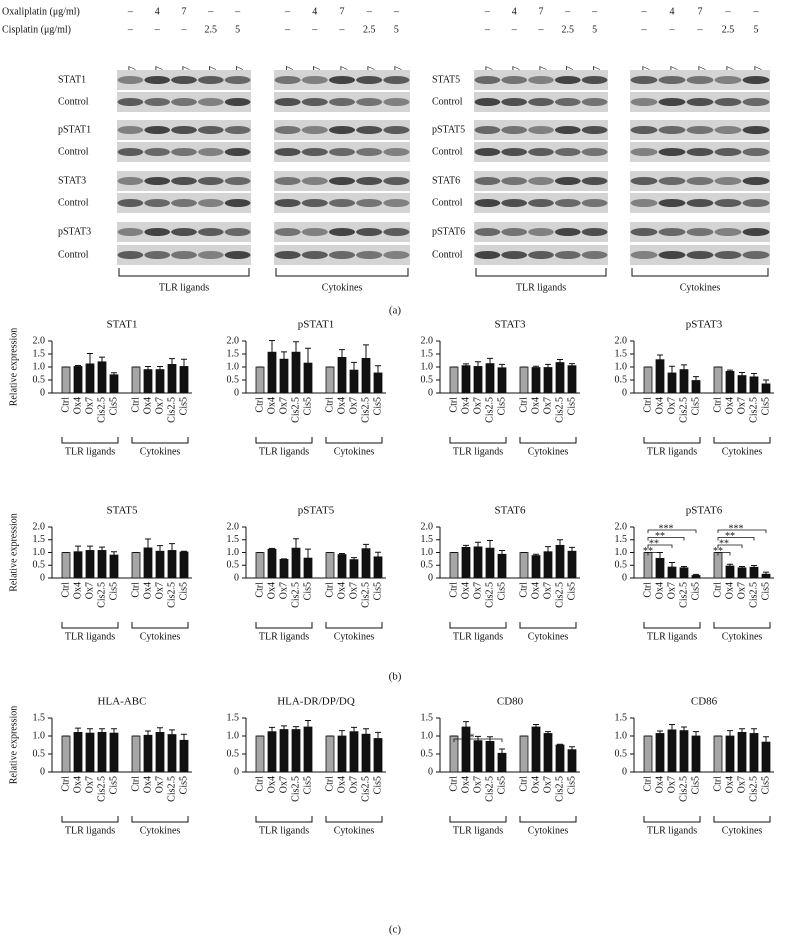  I want to click on chart-title: CD80, so click(510, 702).